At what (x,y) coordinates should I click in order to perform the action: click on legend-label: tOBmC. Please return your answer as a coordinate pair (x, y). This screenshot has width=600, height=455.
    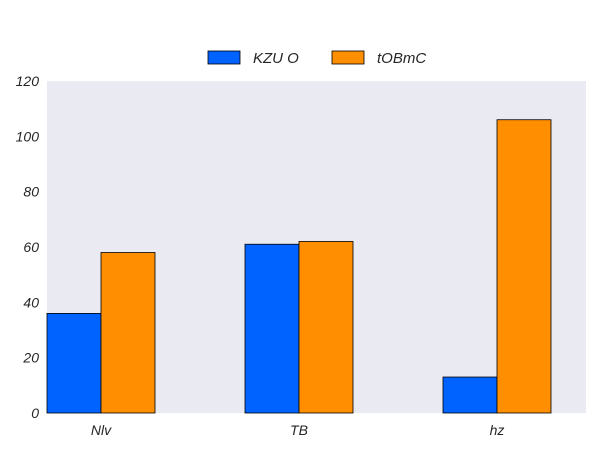
    Looking at the image, I should click on (401, 58).